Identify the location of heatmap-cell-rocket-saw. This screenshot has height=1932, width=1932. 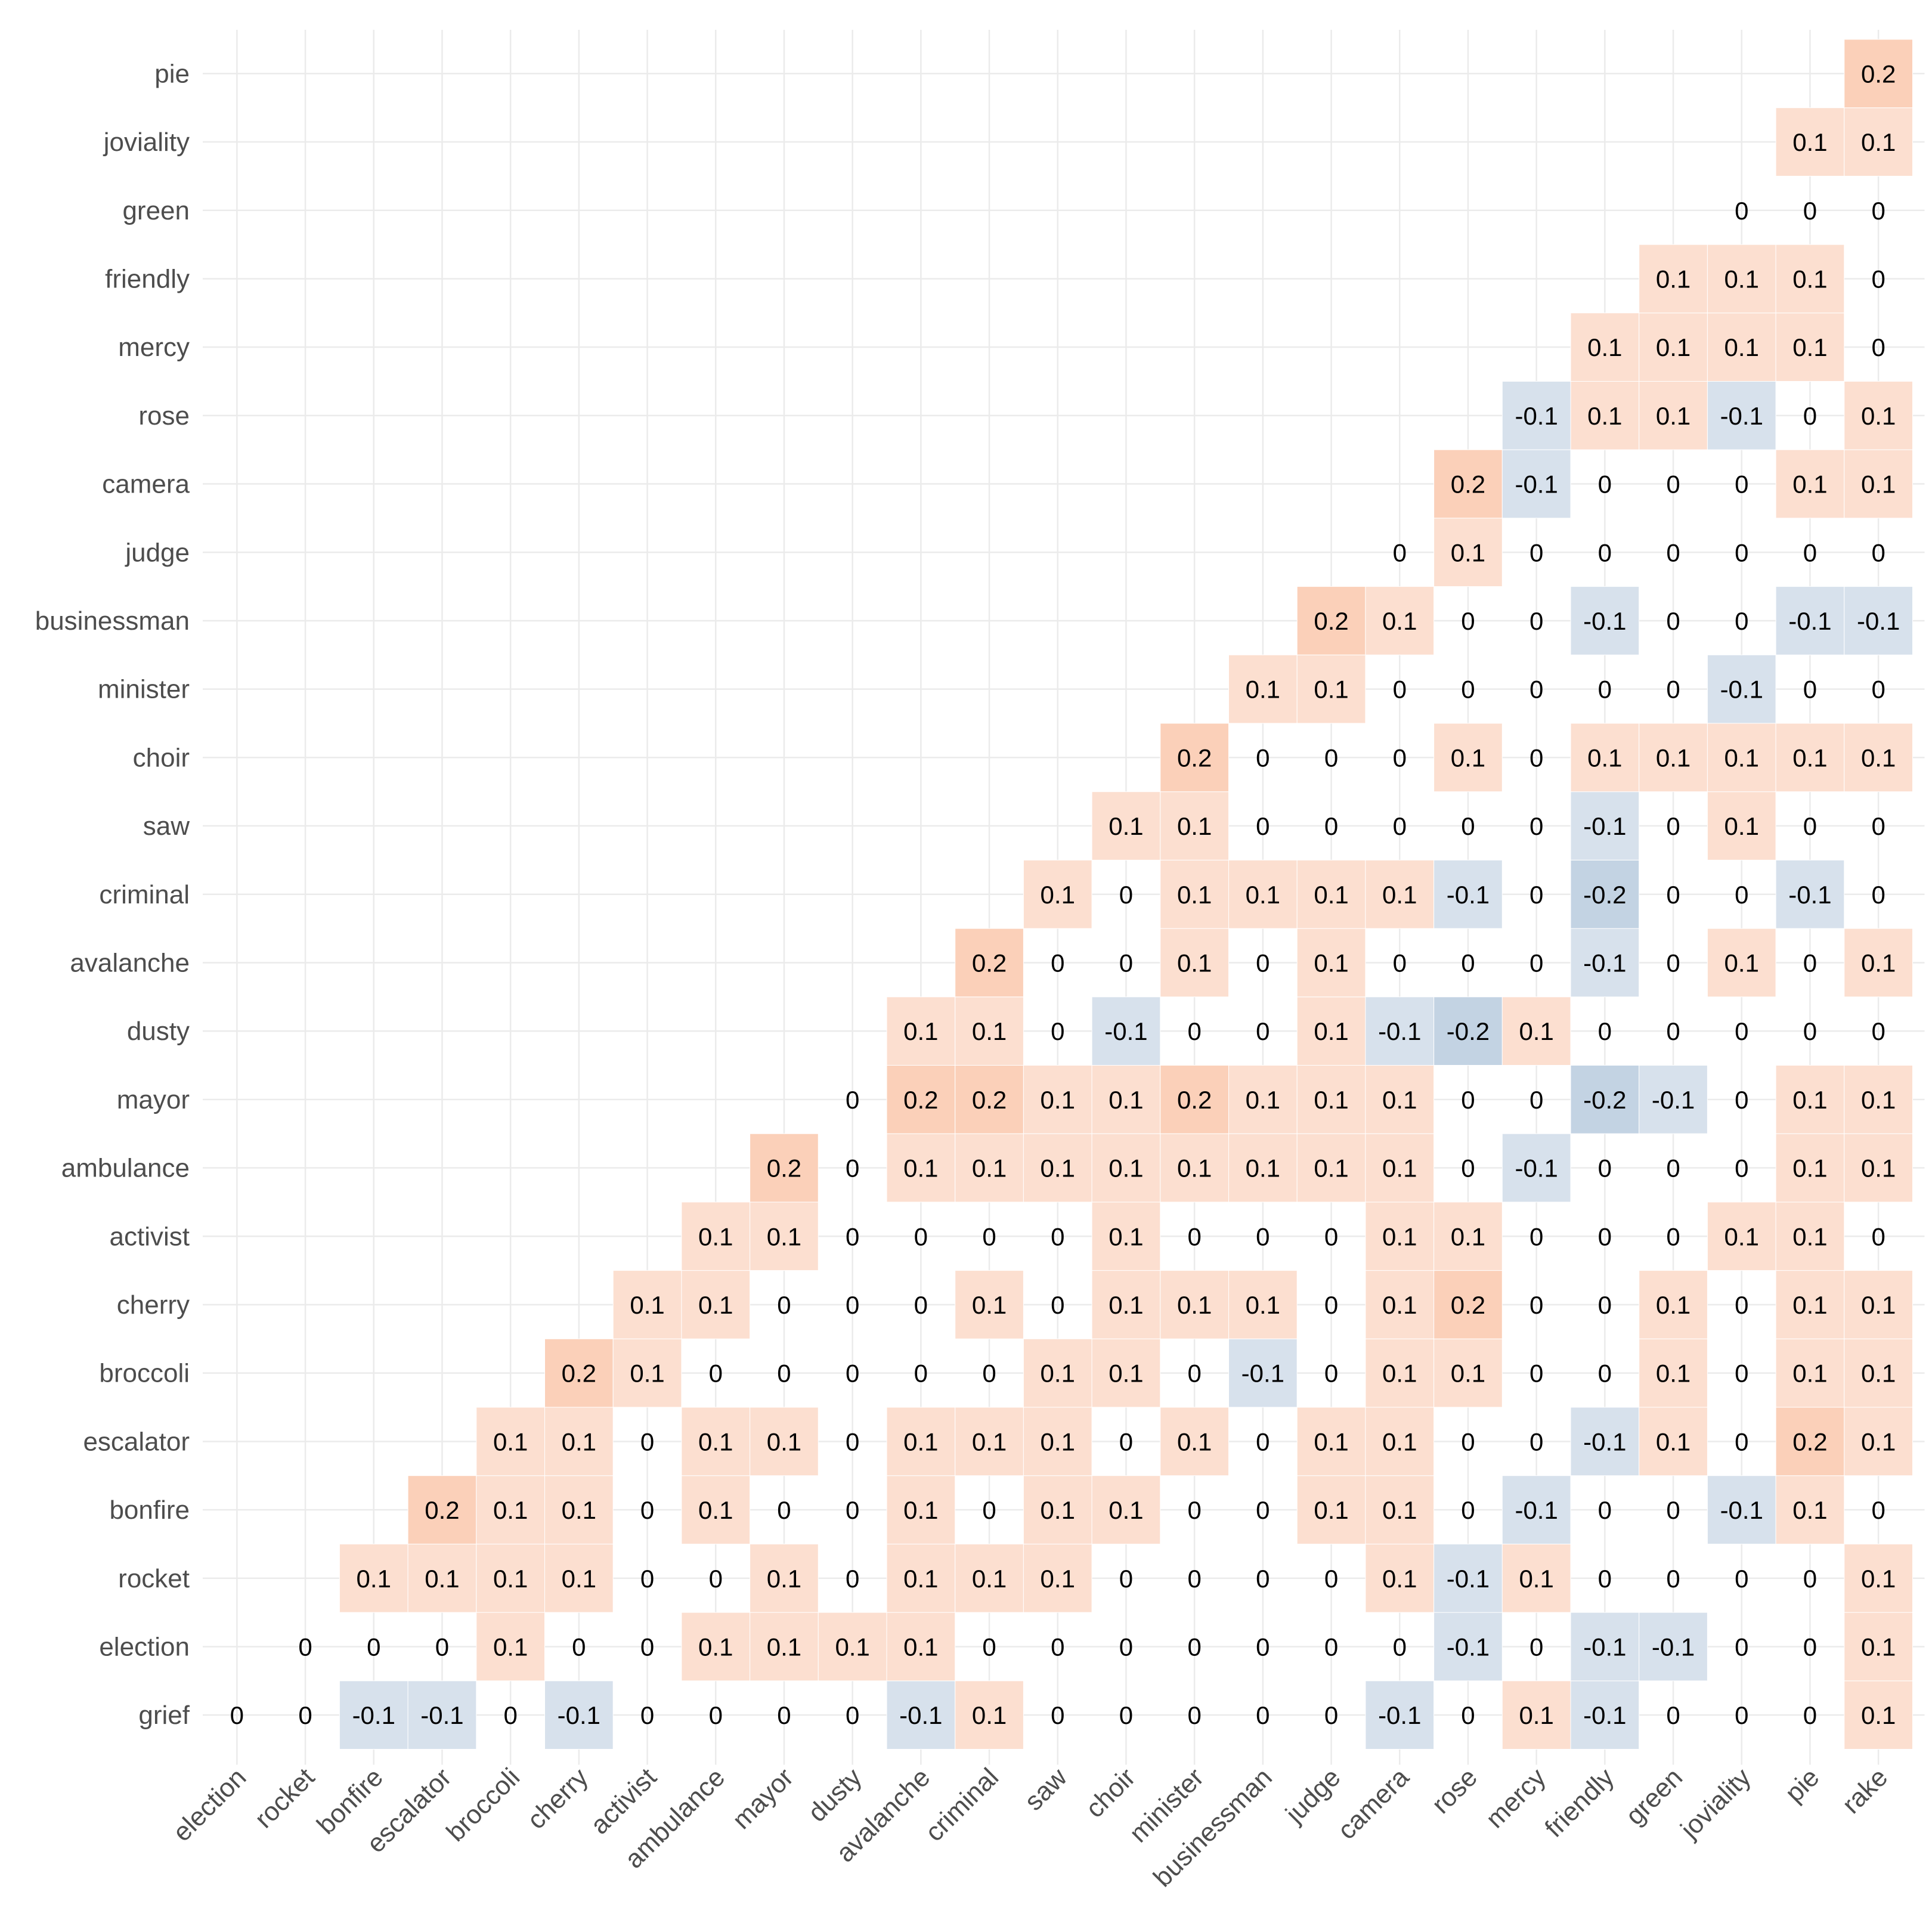
(1057, 1578).